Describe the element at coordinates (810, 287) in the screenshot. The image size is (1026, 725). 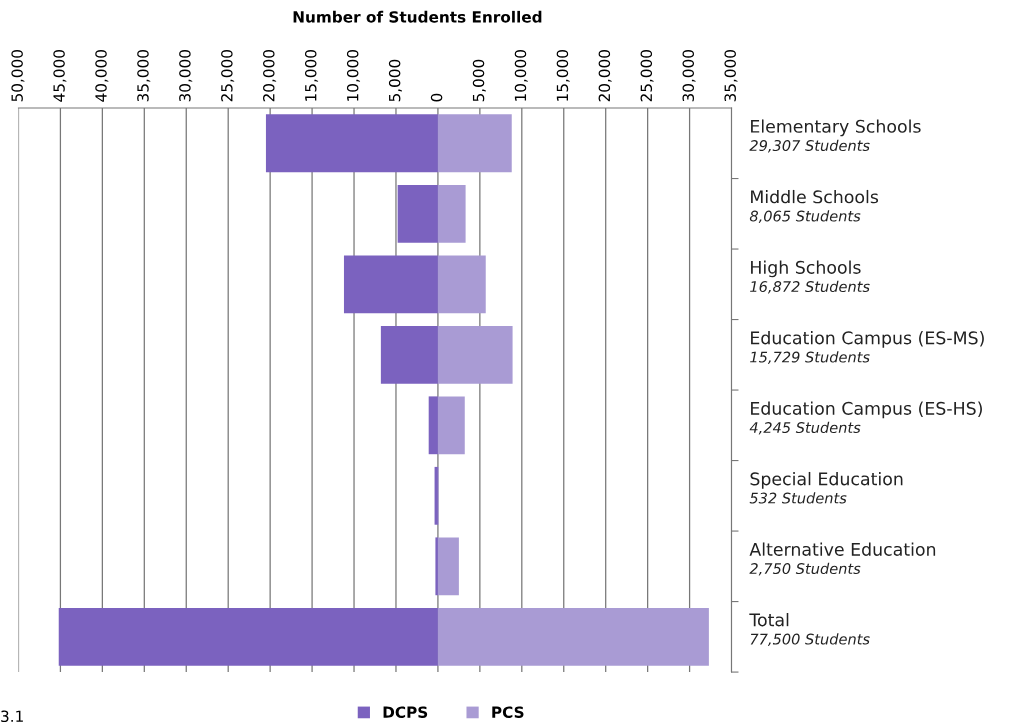
I see `text: 16,872 Students` at that location.